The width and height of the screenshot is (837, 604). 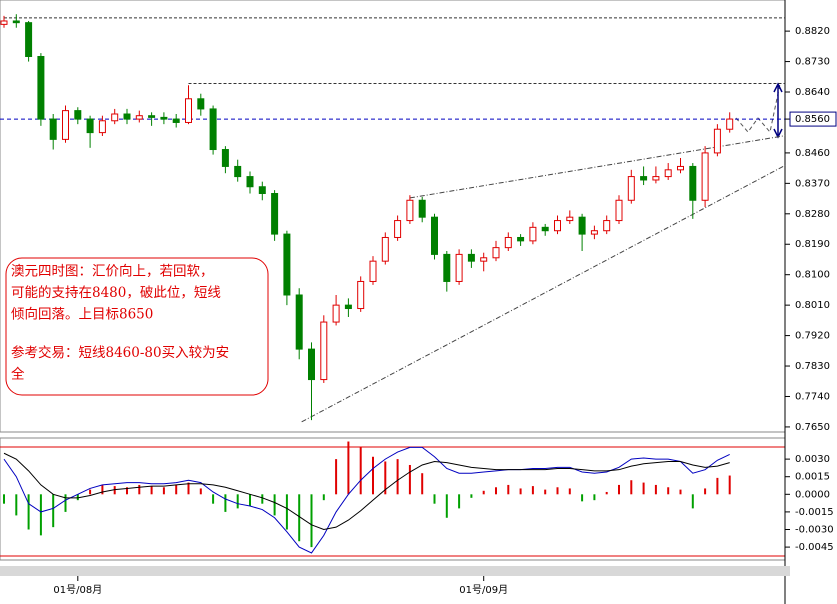 What do you see at coordinates (812, 62) in the screenshot?
I see `y-tick-label: 0.8730` at bounding box center [812, 62].